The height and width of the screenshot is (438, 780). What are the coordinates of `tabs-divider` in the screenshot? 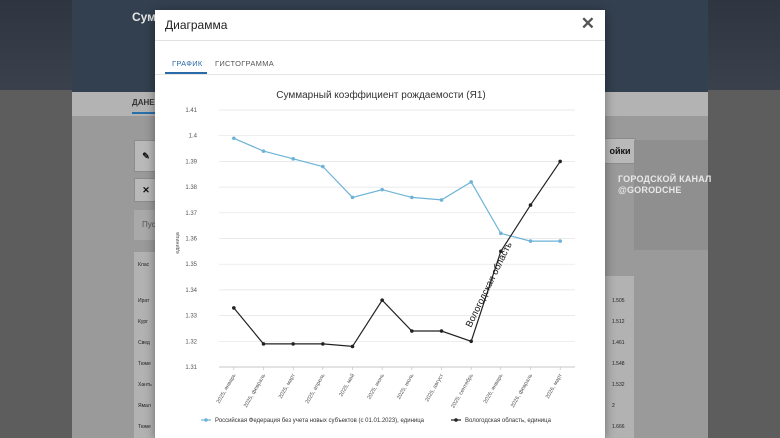 It's located at (380, 74).